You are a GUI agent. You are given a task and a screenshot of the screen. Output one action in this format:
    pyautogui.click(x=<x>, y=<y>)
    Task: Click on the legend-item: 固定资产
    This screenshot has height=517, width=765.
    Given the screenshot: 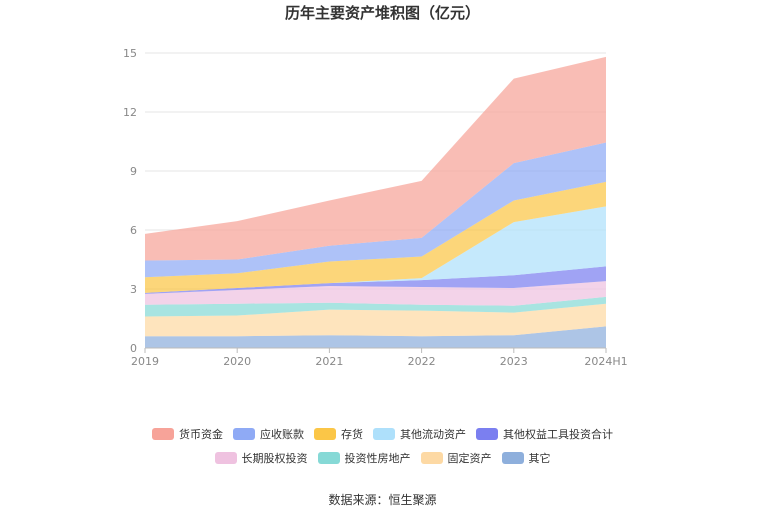 What is the action you would take?
    pyautogui.click(x=456, y=458)
    